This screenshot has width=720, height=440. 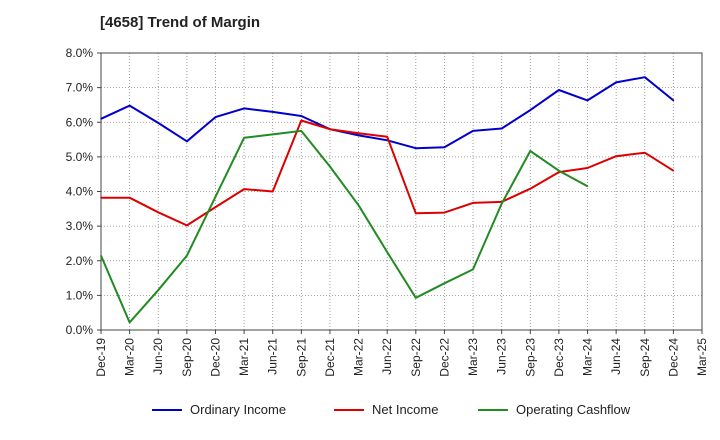 What do you see at coordinates (349, 409) in the screenshot?
I see `legend-swatch-net-income` at bounding box center [349, 409].